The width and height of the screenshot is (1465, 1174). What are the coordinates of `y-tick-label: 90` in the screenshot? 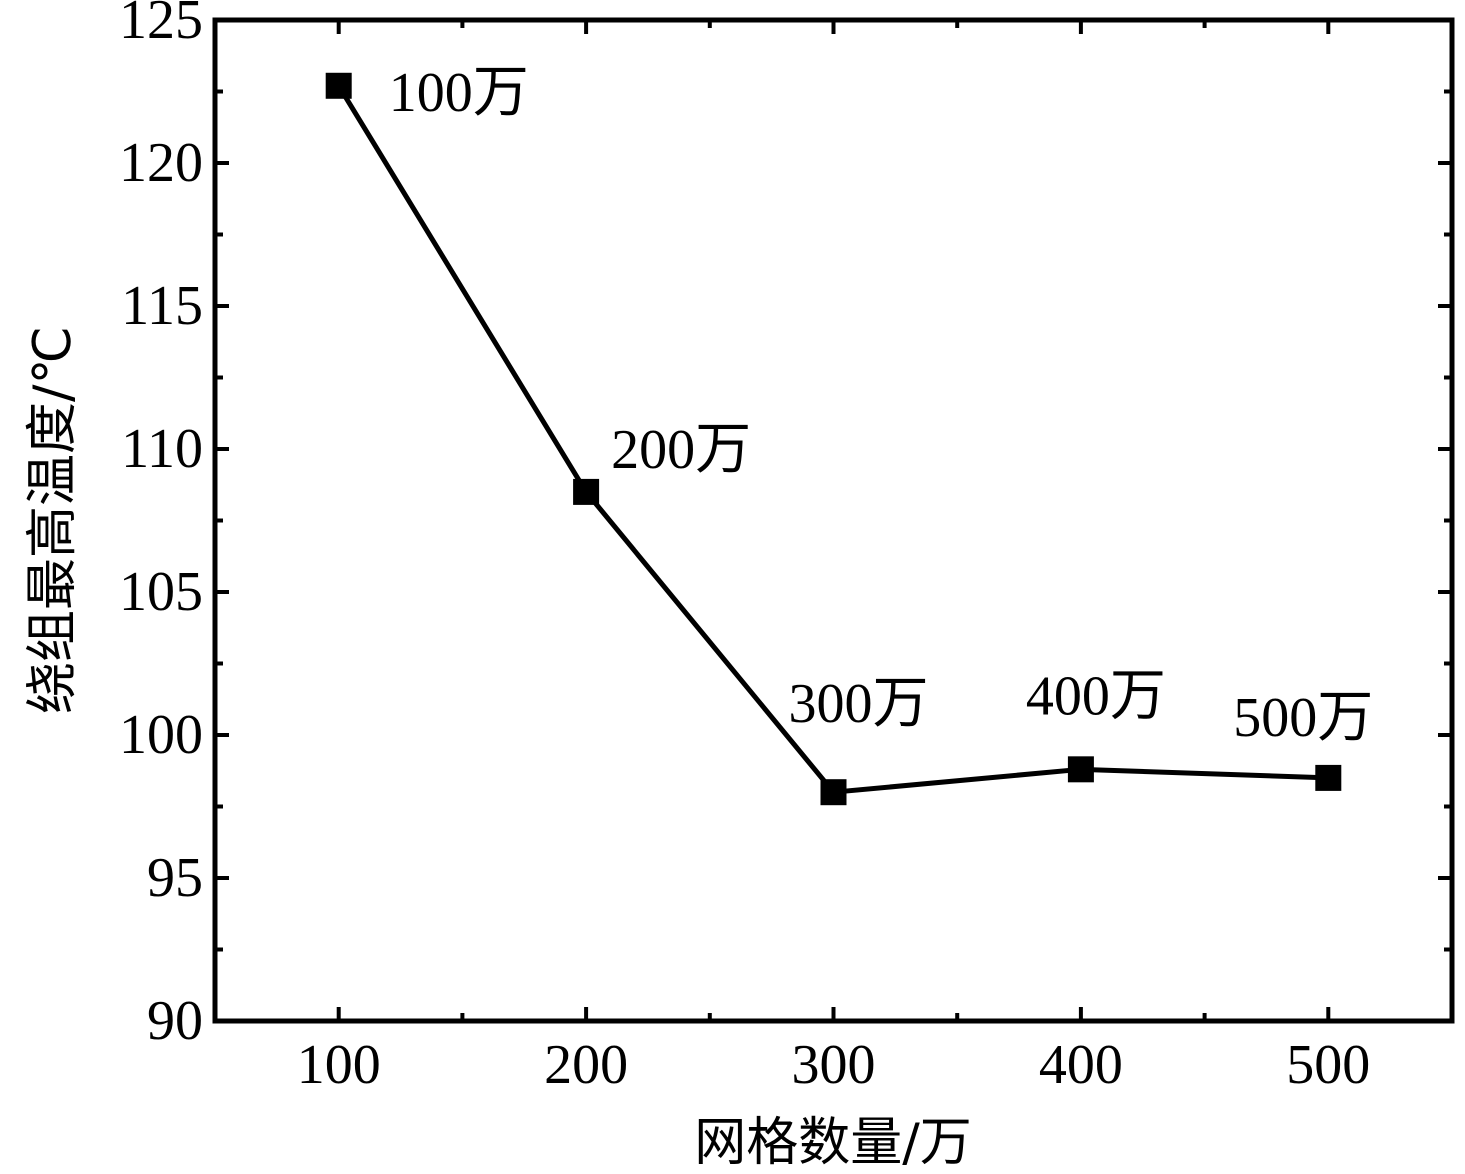 It's located at (175, 1021).